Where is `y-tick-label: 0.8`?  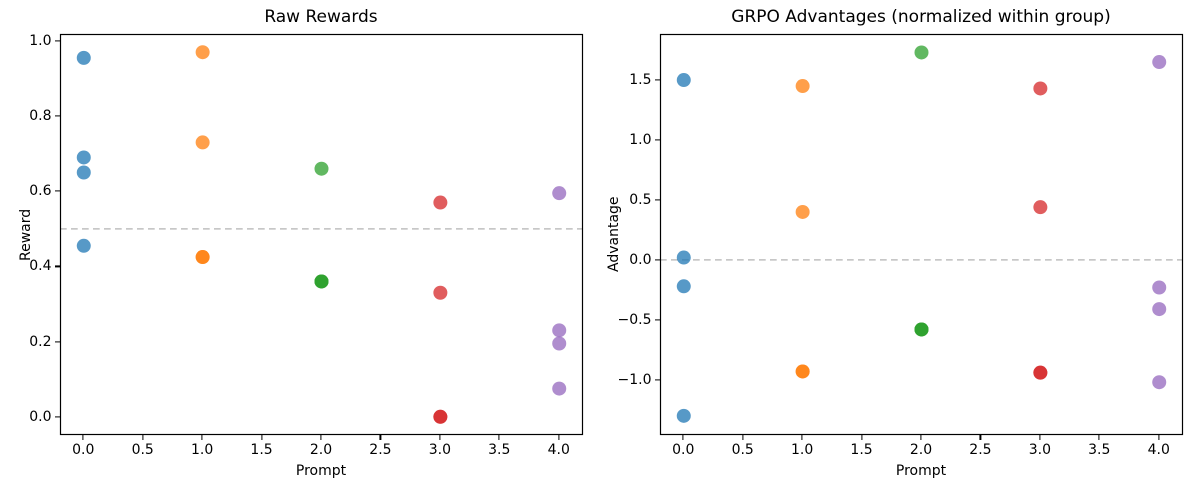
y-tick-label: 0.8 is located at coordinates (40, 116).